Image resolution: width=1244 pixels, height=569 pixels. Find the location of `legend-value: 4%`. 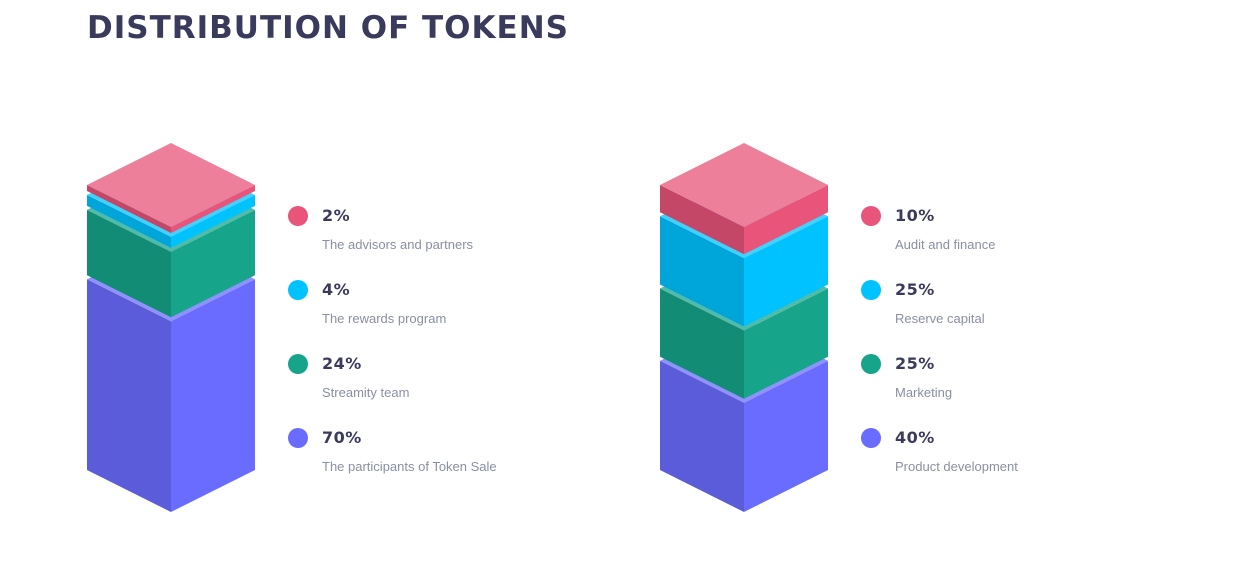

legend-value: 4% is located at coordinates (336, 289).